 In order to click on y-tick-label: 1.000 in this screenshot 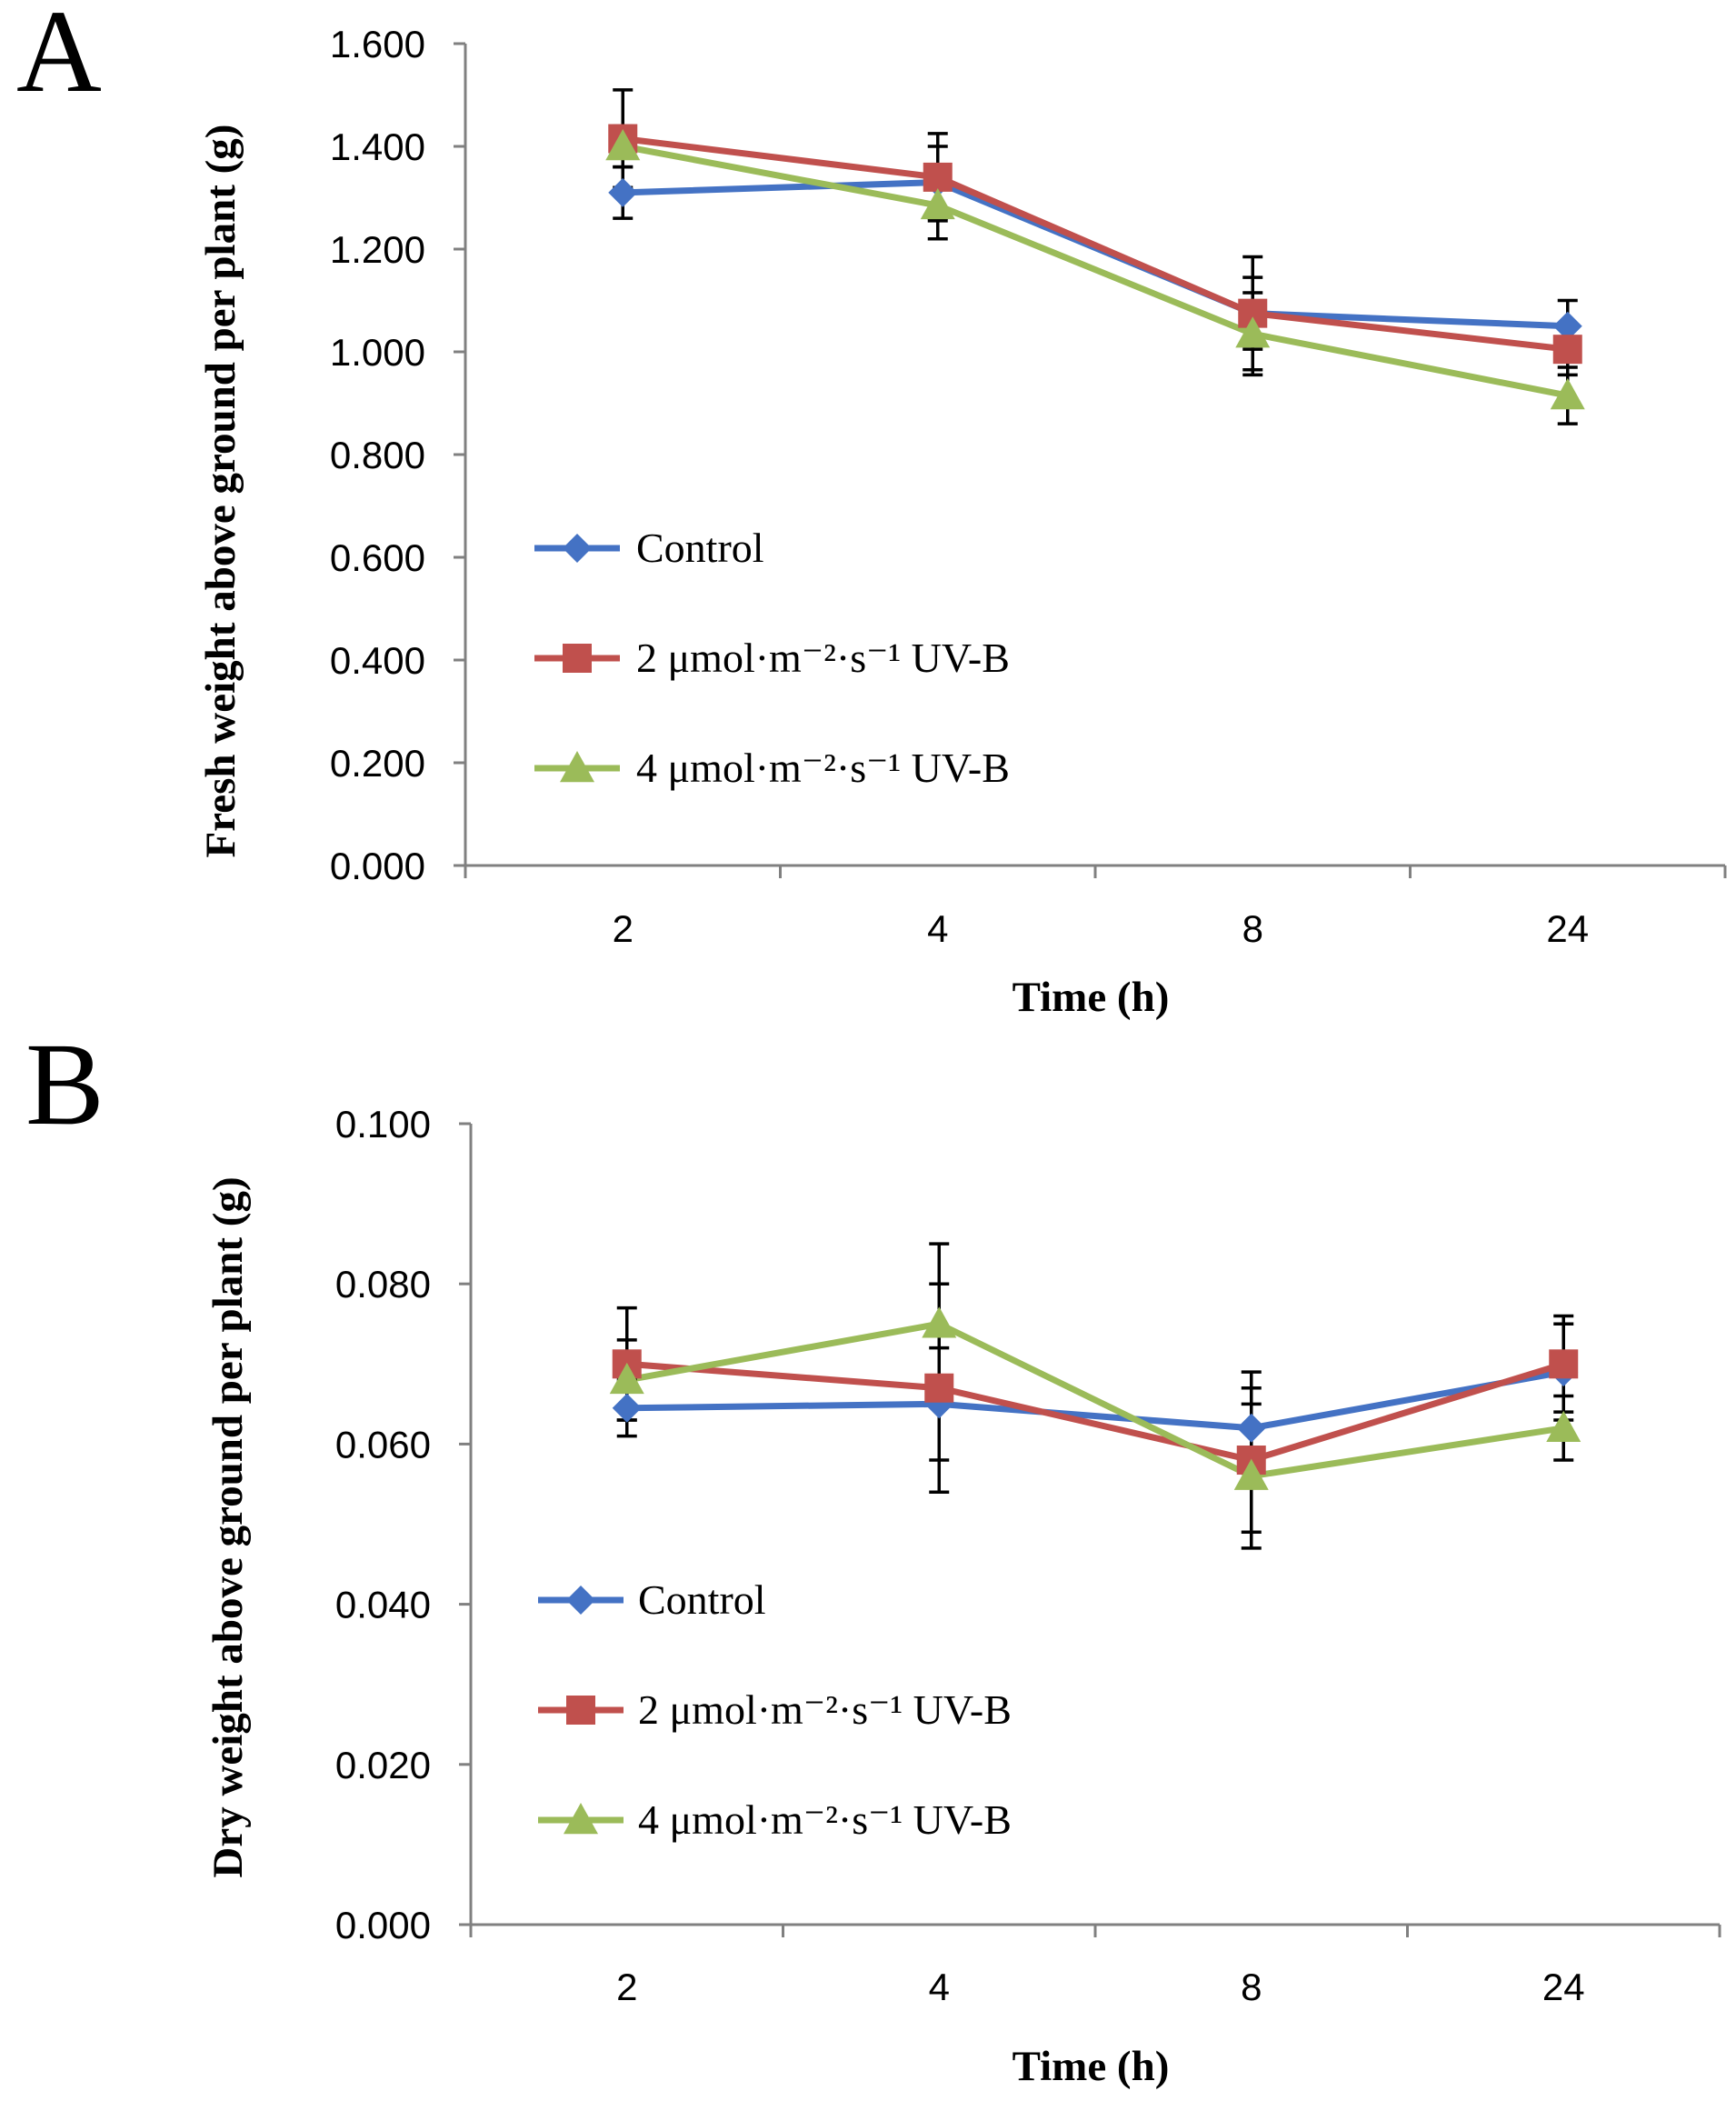, I will do `click(377, 352)`.